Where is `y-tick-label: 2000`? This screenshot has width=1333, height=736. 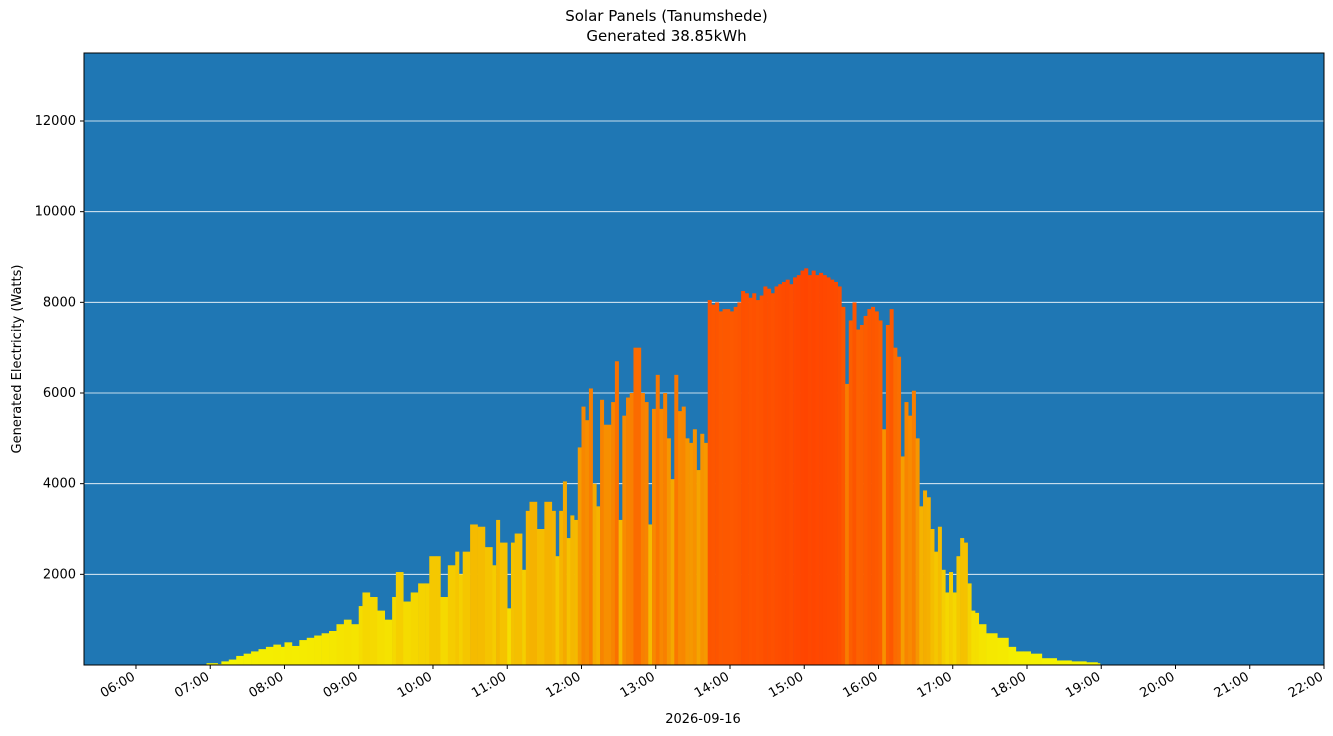 y-tick-label: 2000 is located at coordinates (59, 574).